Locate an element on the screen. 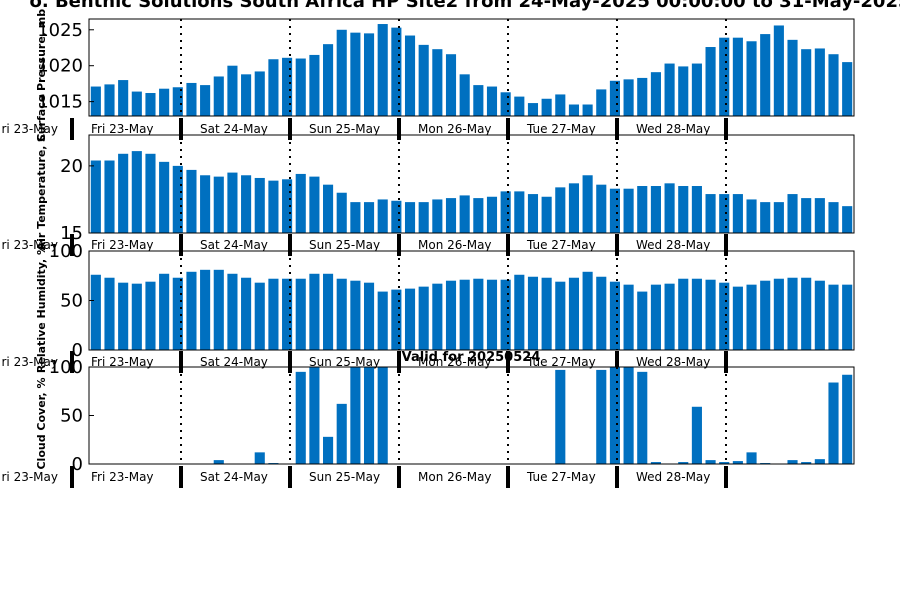  ytick-label: 1025 is located at coordinates (60, 30).